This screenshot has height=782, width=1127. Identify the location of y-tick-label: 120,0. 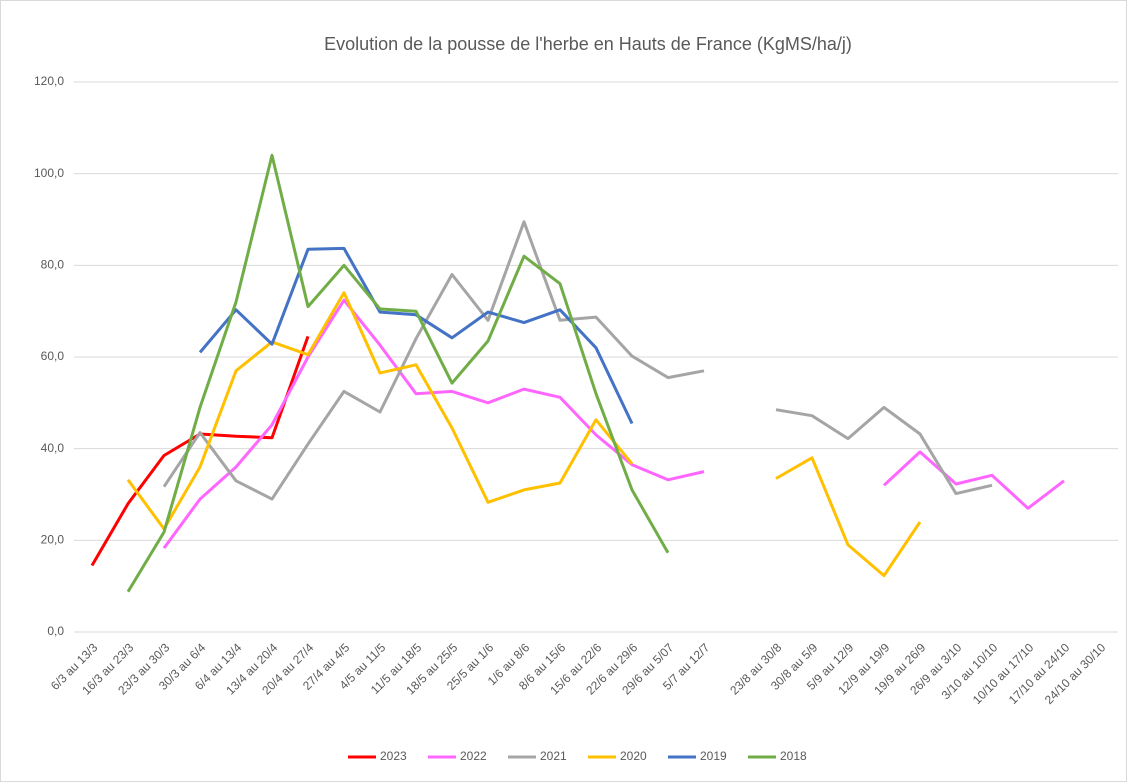
(49, 81).